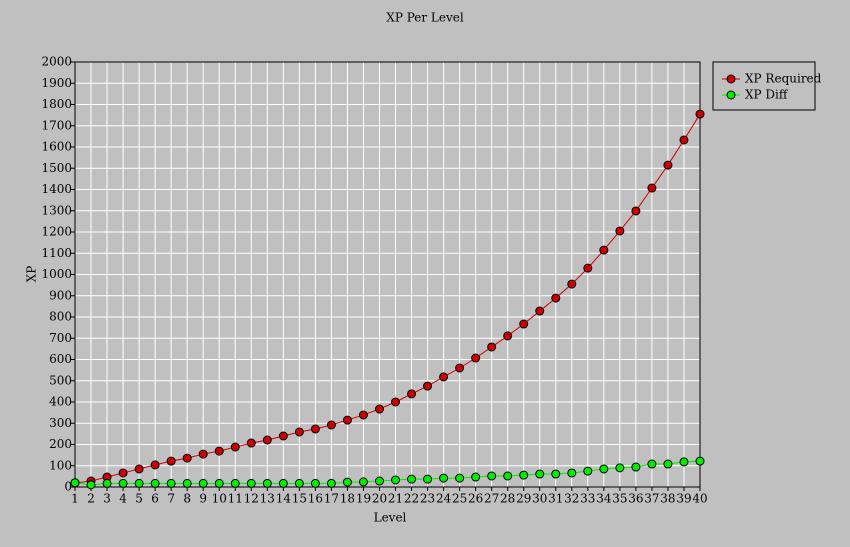 The width and height of the screenshot is (850, 547). Describe the element at coordinates (783, 79) in the screenshot. I see `legend-label: XP Required` at that location.